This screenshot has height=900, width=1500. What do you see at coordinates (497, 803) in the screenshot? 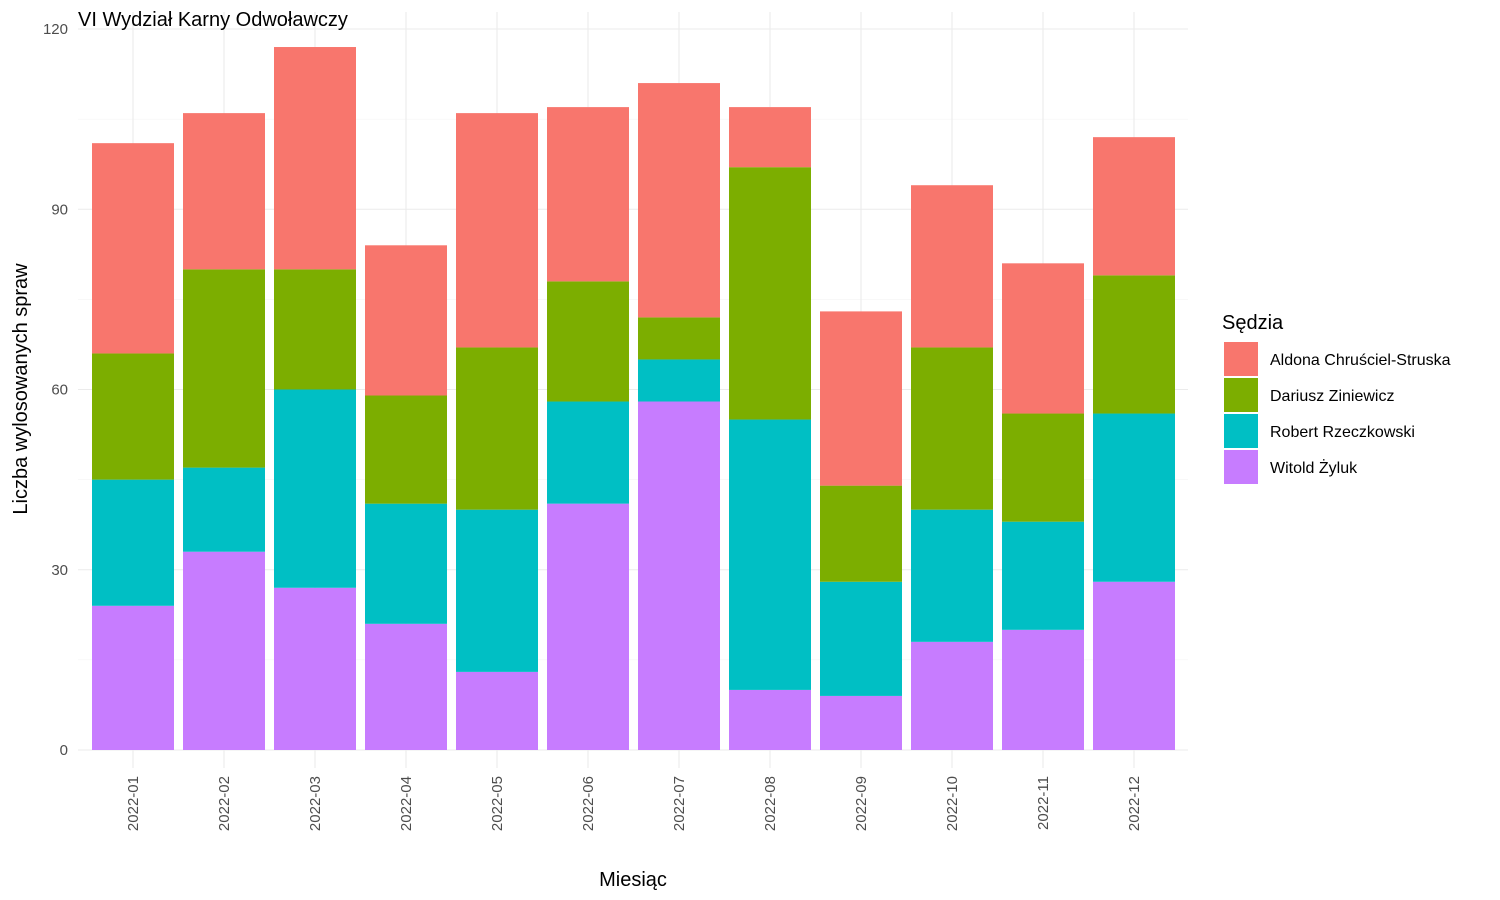
I see `x-tick-label: 2022-05` at bounding box center [497, 803].